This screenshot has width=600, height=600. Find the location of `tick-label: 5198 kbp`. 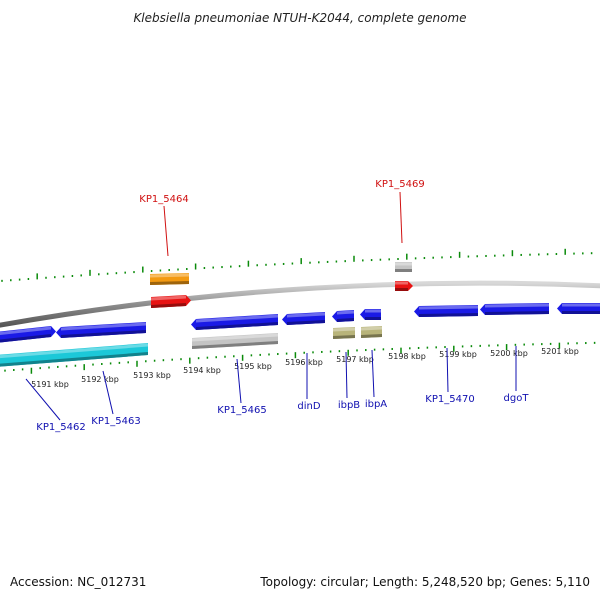

tick-label: 5198 kbp is located at coordinates (407, 356).